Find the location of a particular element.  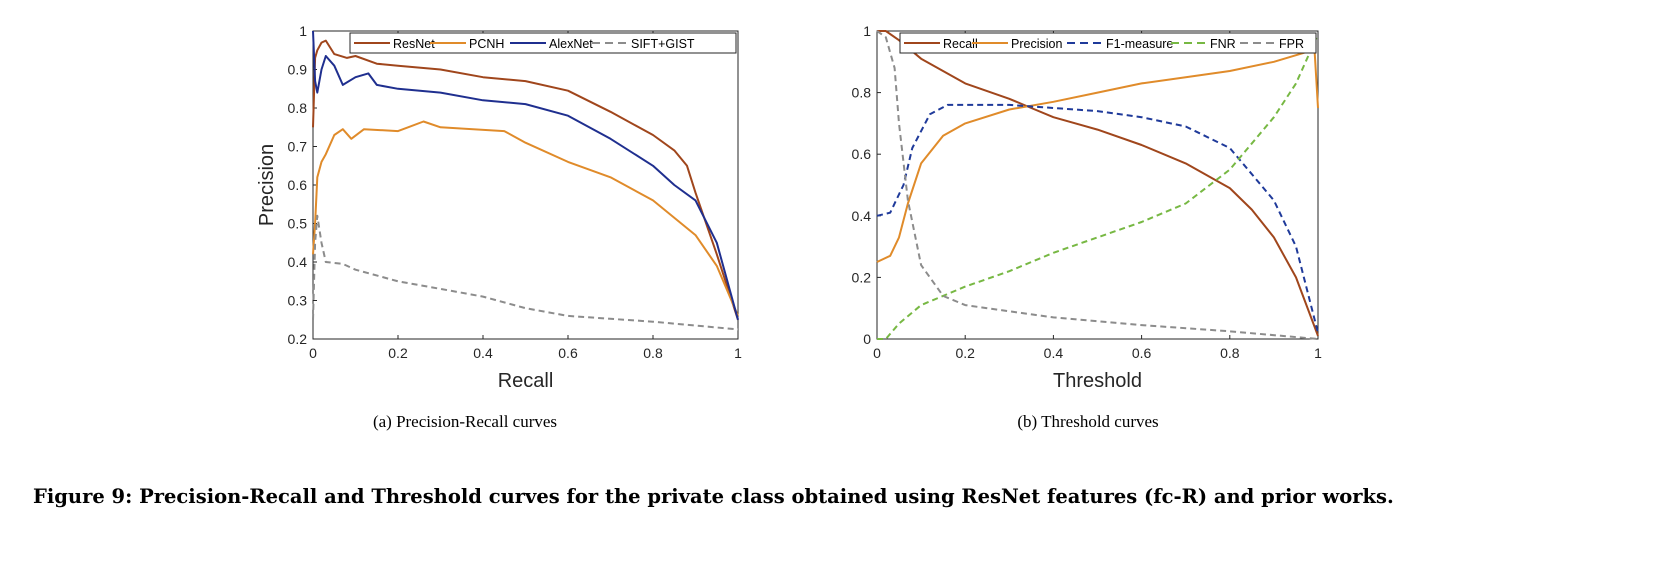

y-tick-label: 0 is located at coordinates (867, 339).